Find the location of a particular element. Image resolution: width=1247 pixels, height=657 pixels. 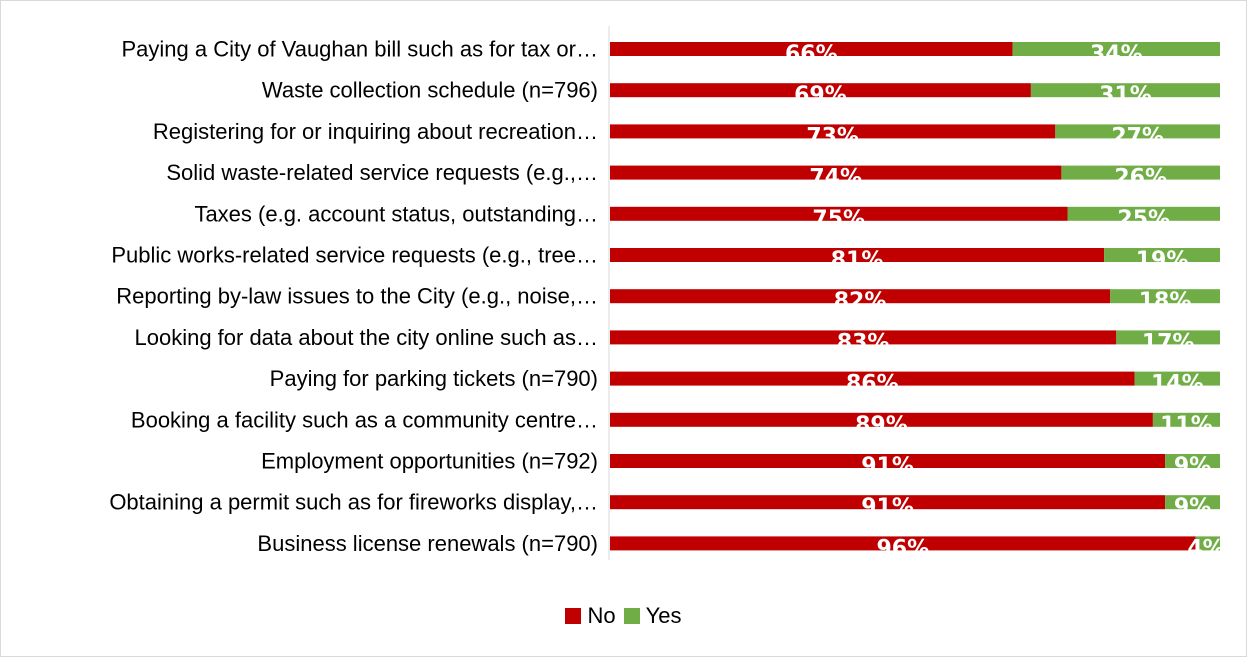

category-label: Employment opportunities (n=792) is located at coordinates (429, 461).